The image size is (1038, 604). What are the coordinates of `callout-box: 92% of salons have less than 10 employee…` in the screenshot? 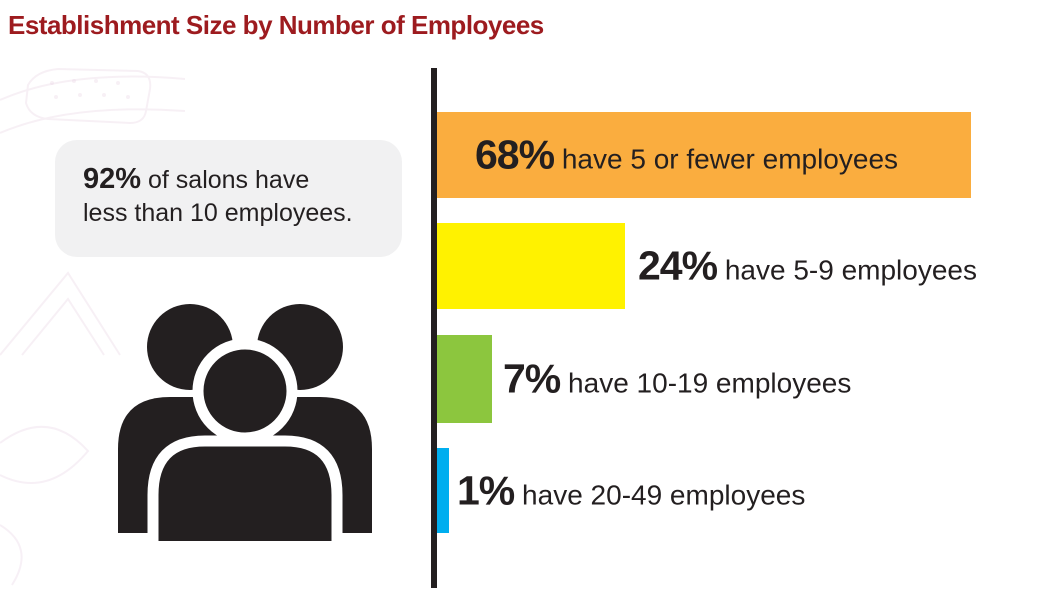 It's located at (228, 198).